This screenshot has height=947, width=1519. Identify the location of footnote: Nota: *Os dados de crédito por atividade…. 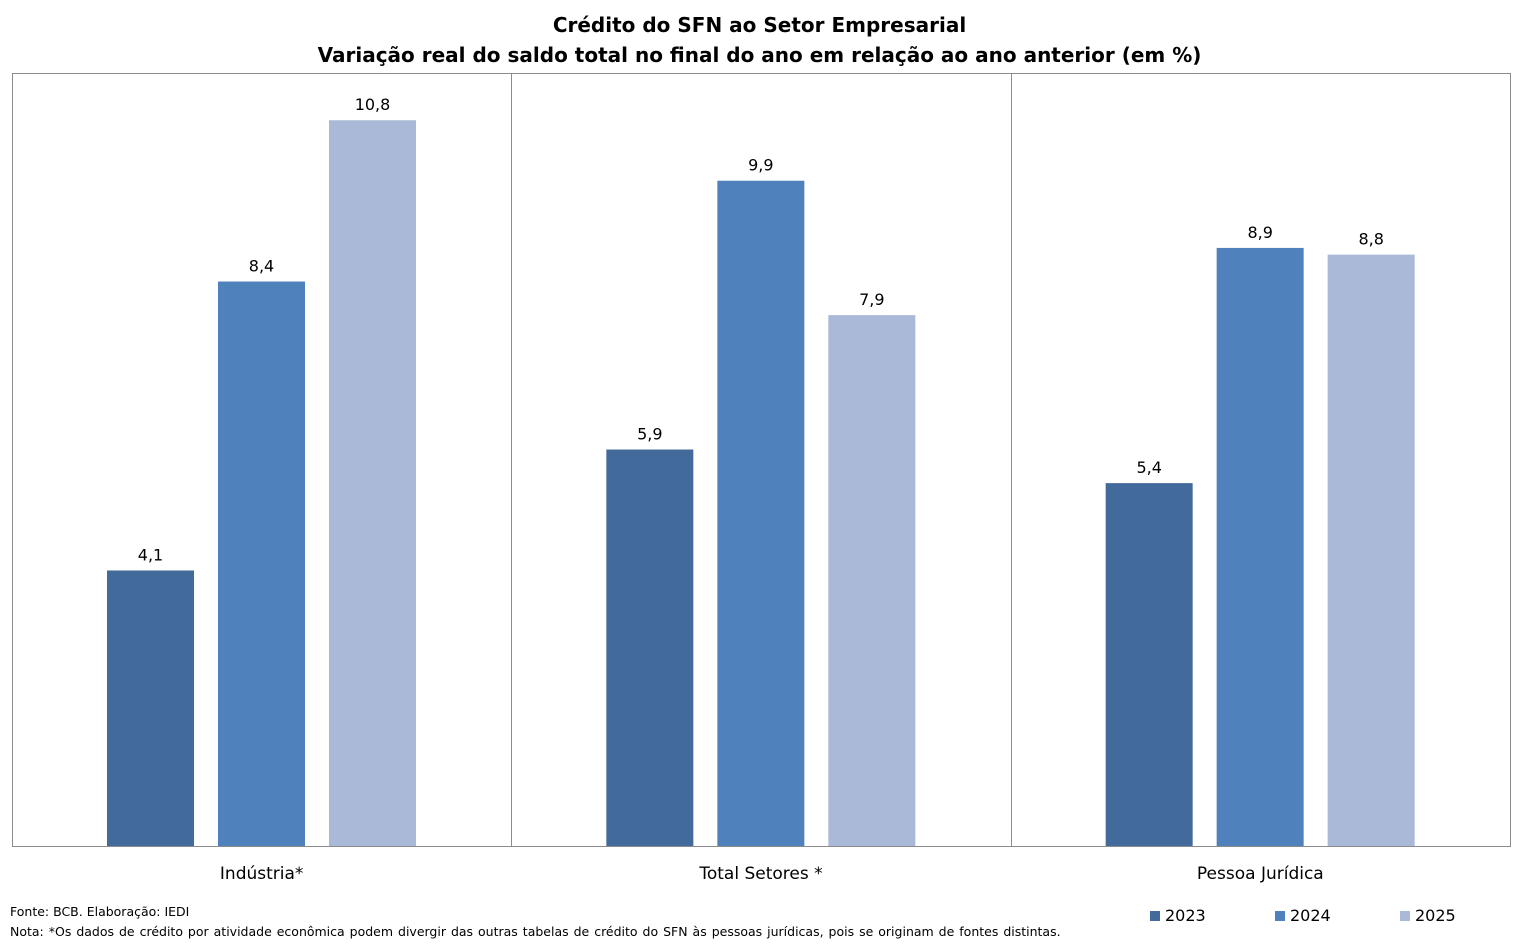
(535, 931).